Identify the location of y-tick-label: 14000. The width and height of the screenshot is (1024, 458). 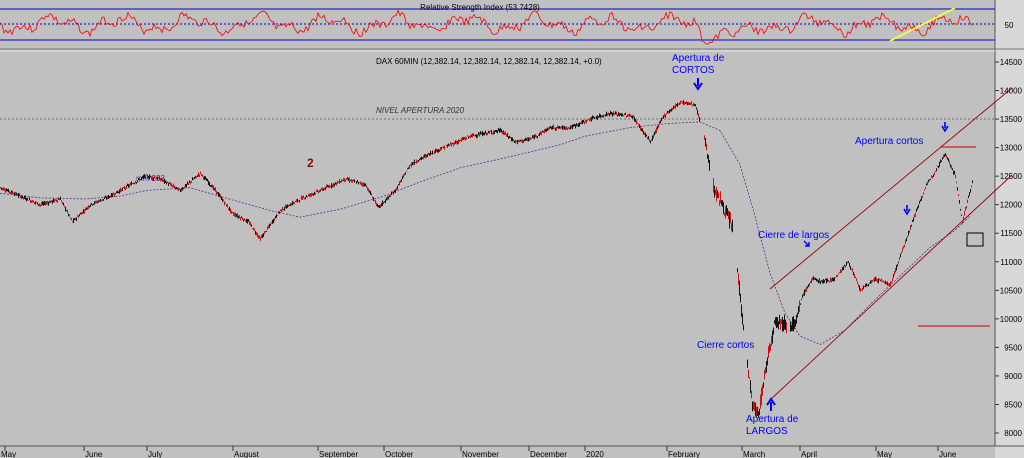
(1011, 91).